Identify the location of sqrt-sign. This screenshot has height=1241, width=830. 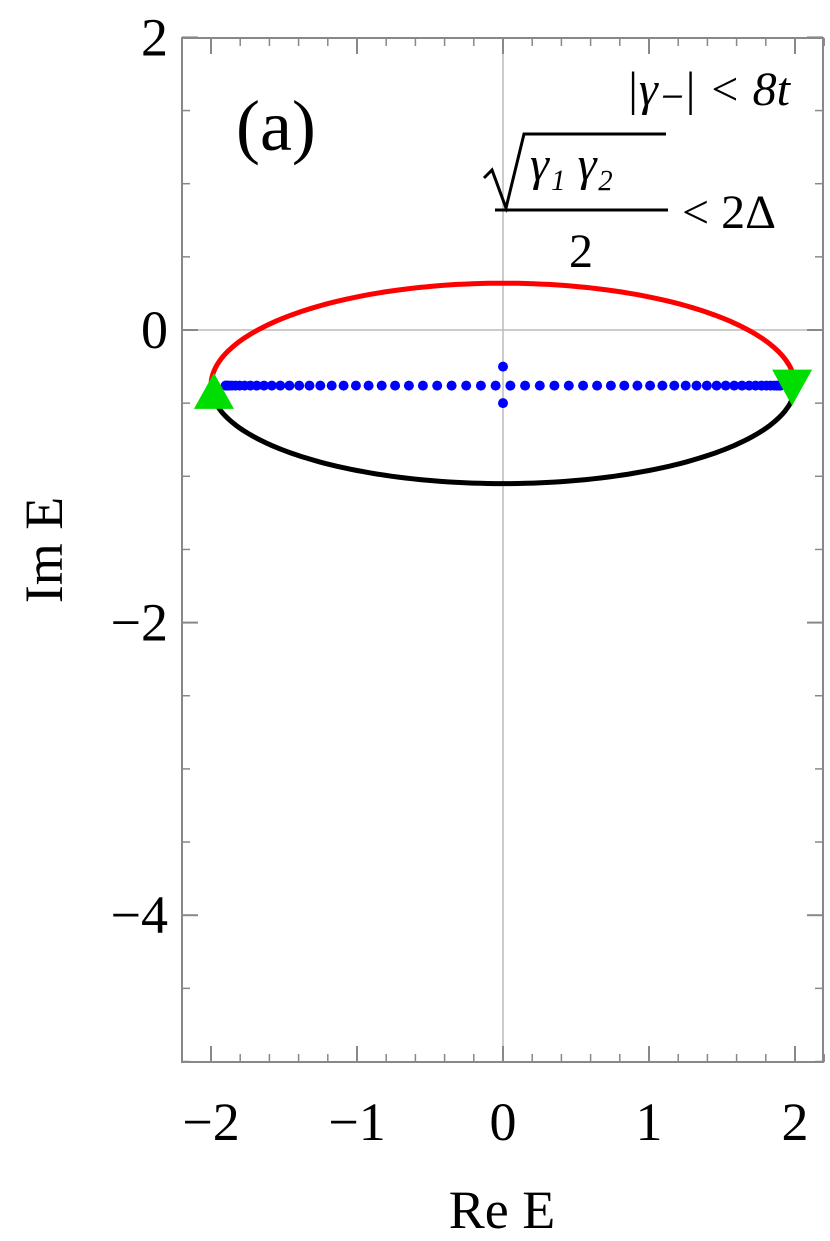
(574, 173).